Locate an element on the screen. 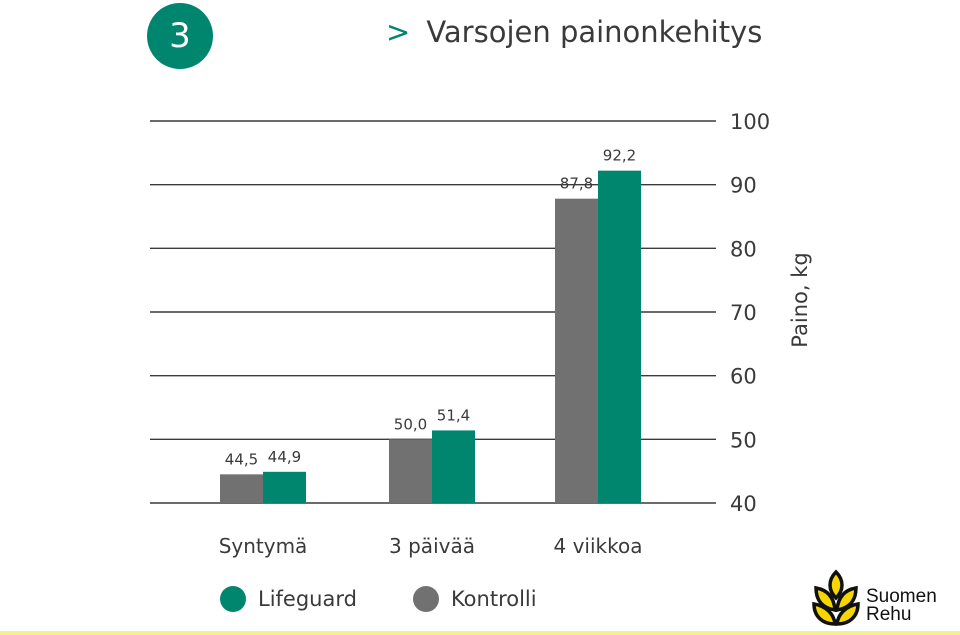 The height and width of the screenshot is (635, 960). y-tick-label-100: 100 is located at coordinates (750, 122).